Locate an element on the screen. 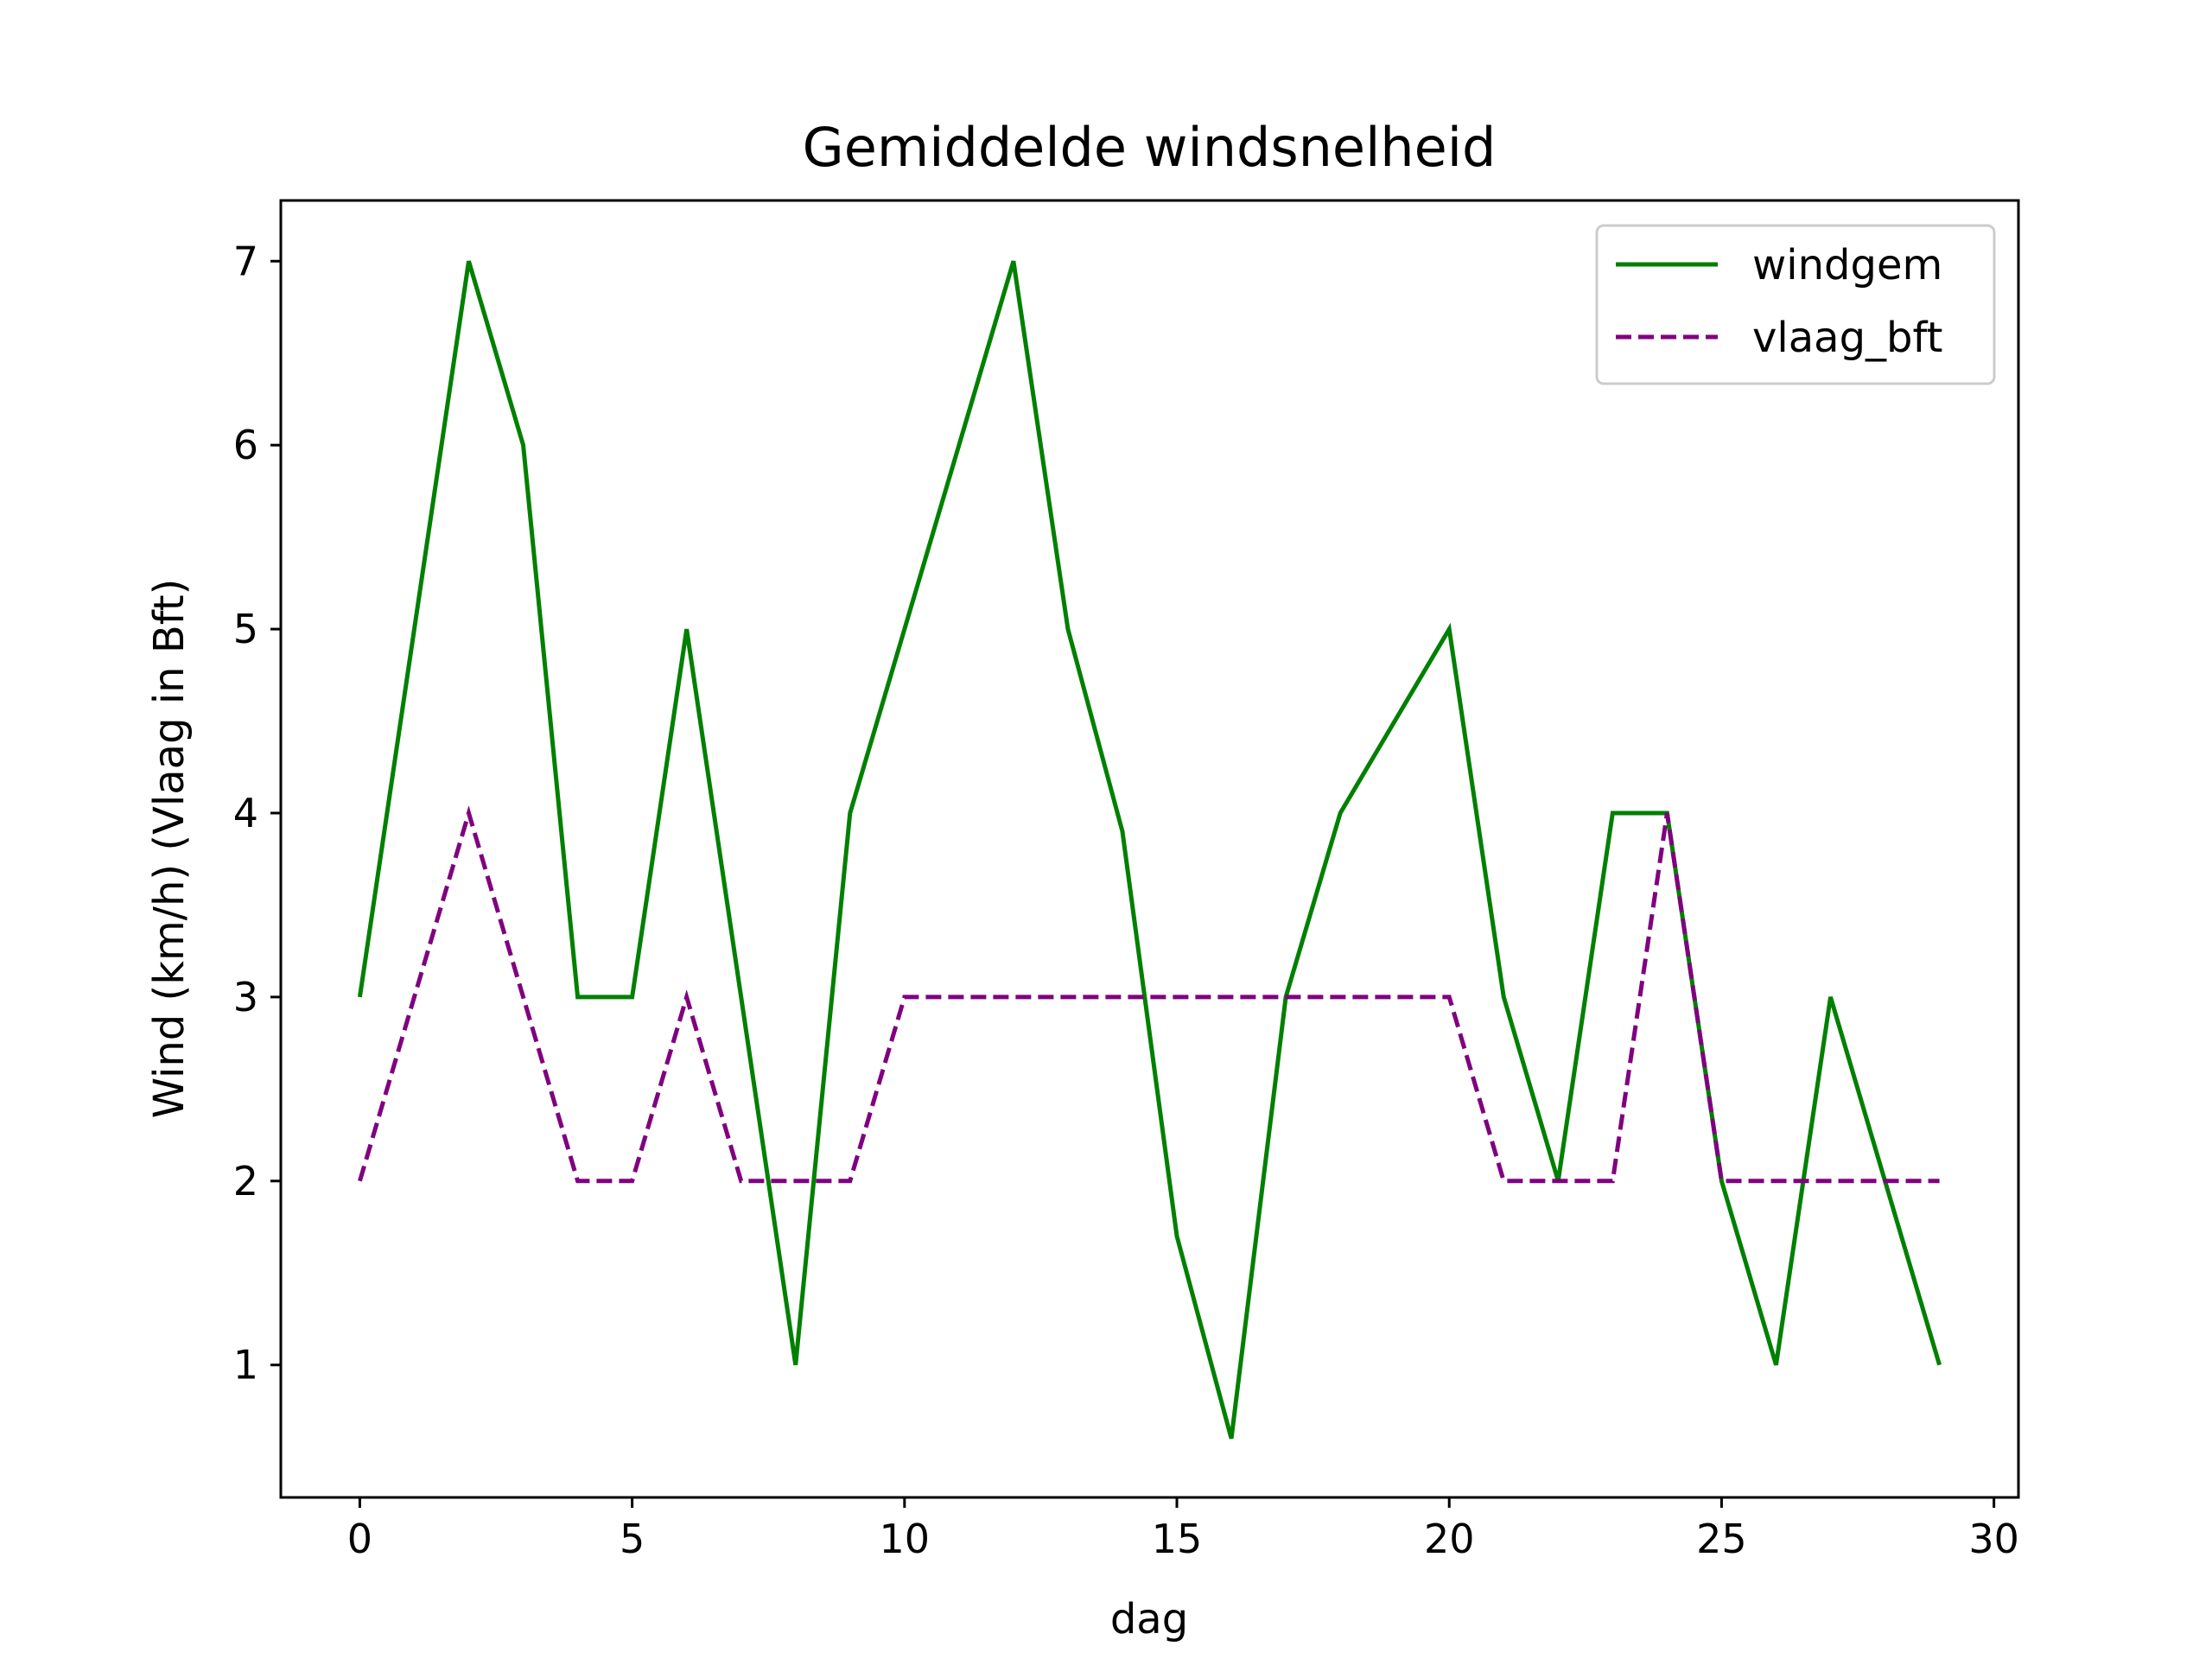 The image size is (2212, 1659). x-tick-label: 5 is located at coordinates (632, 1539).